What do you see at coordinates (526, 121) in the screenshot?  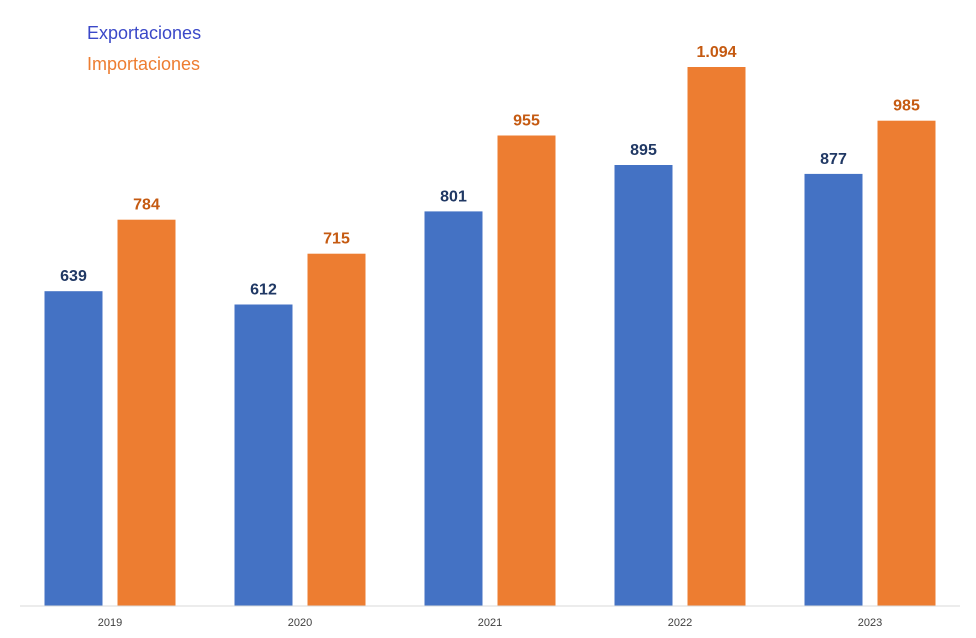 I see `data-label-importaciones-2021: 955` at bounding box center [526, 121].